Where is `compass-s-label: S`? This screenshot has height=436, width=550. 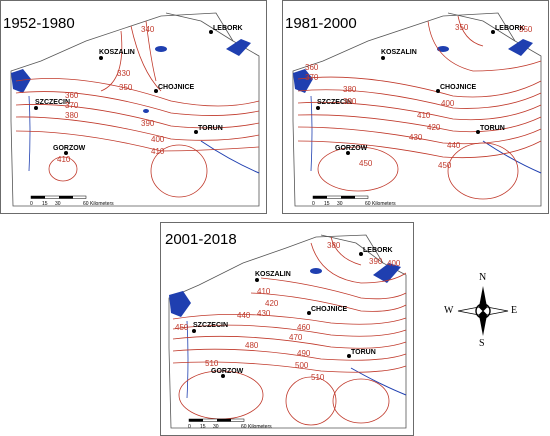 compass-s-label: S is located at coordinates (482, 343).